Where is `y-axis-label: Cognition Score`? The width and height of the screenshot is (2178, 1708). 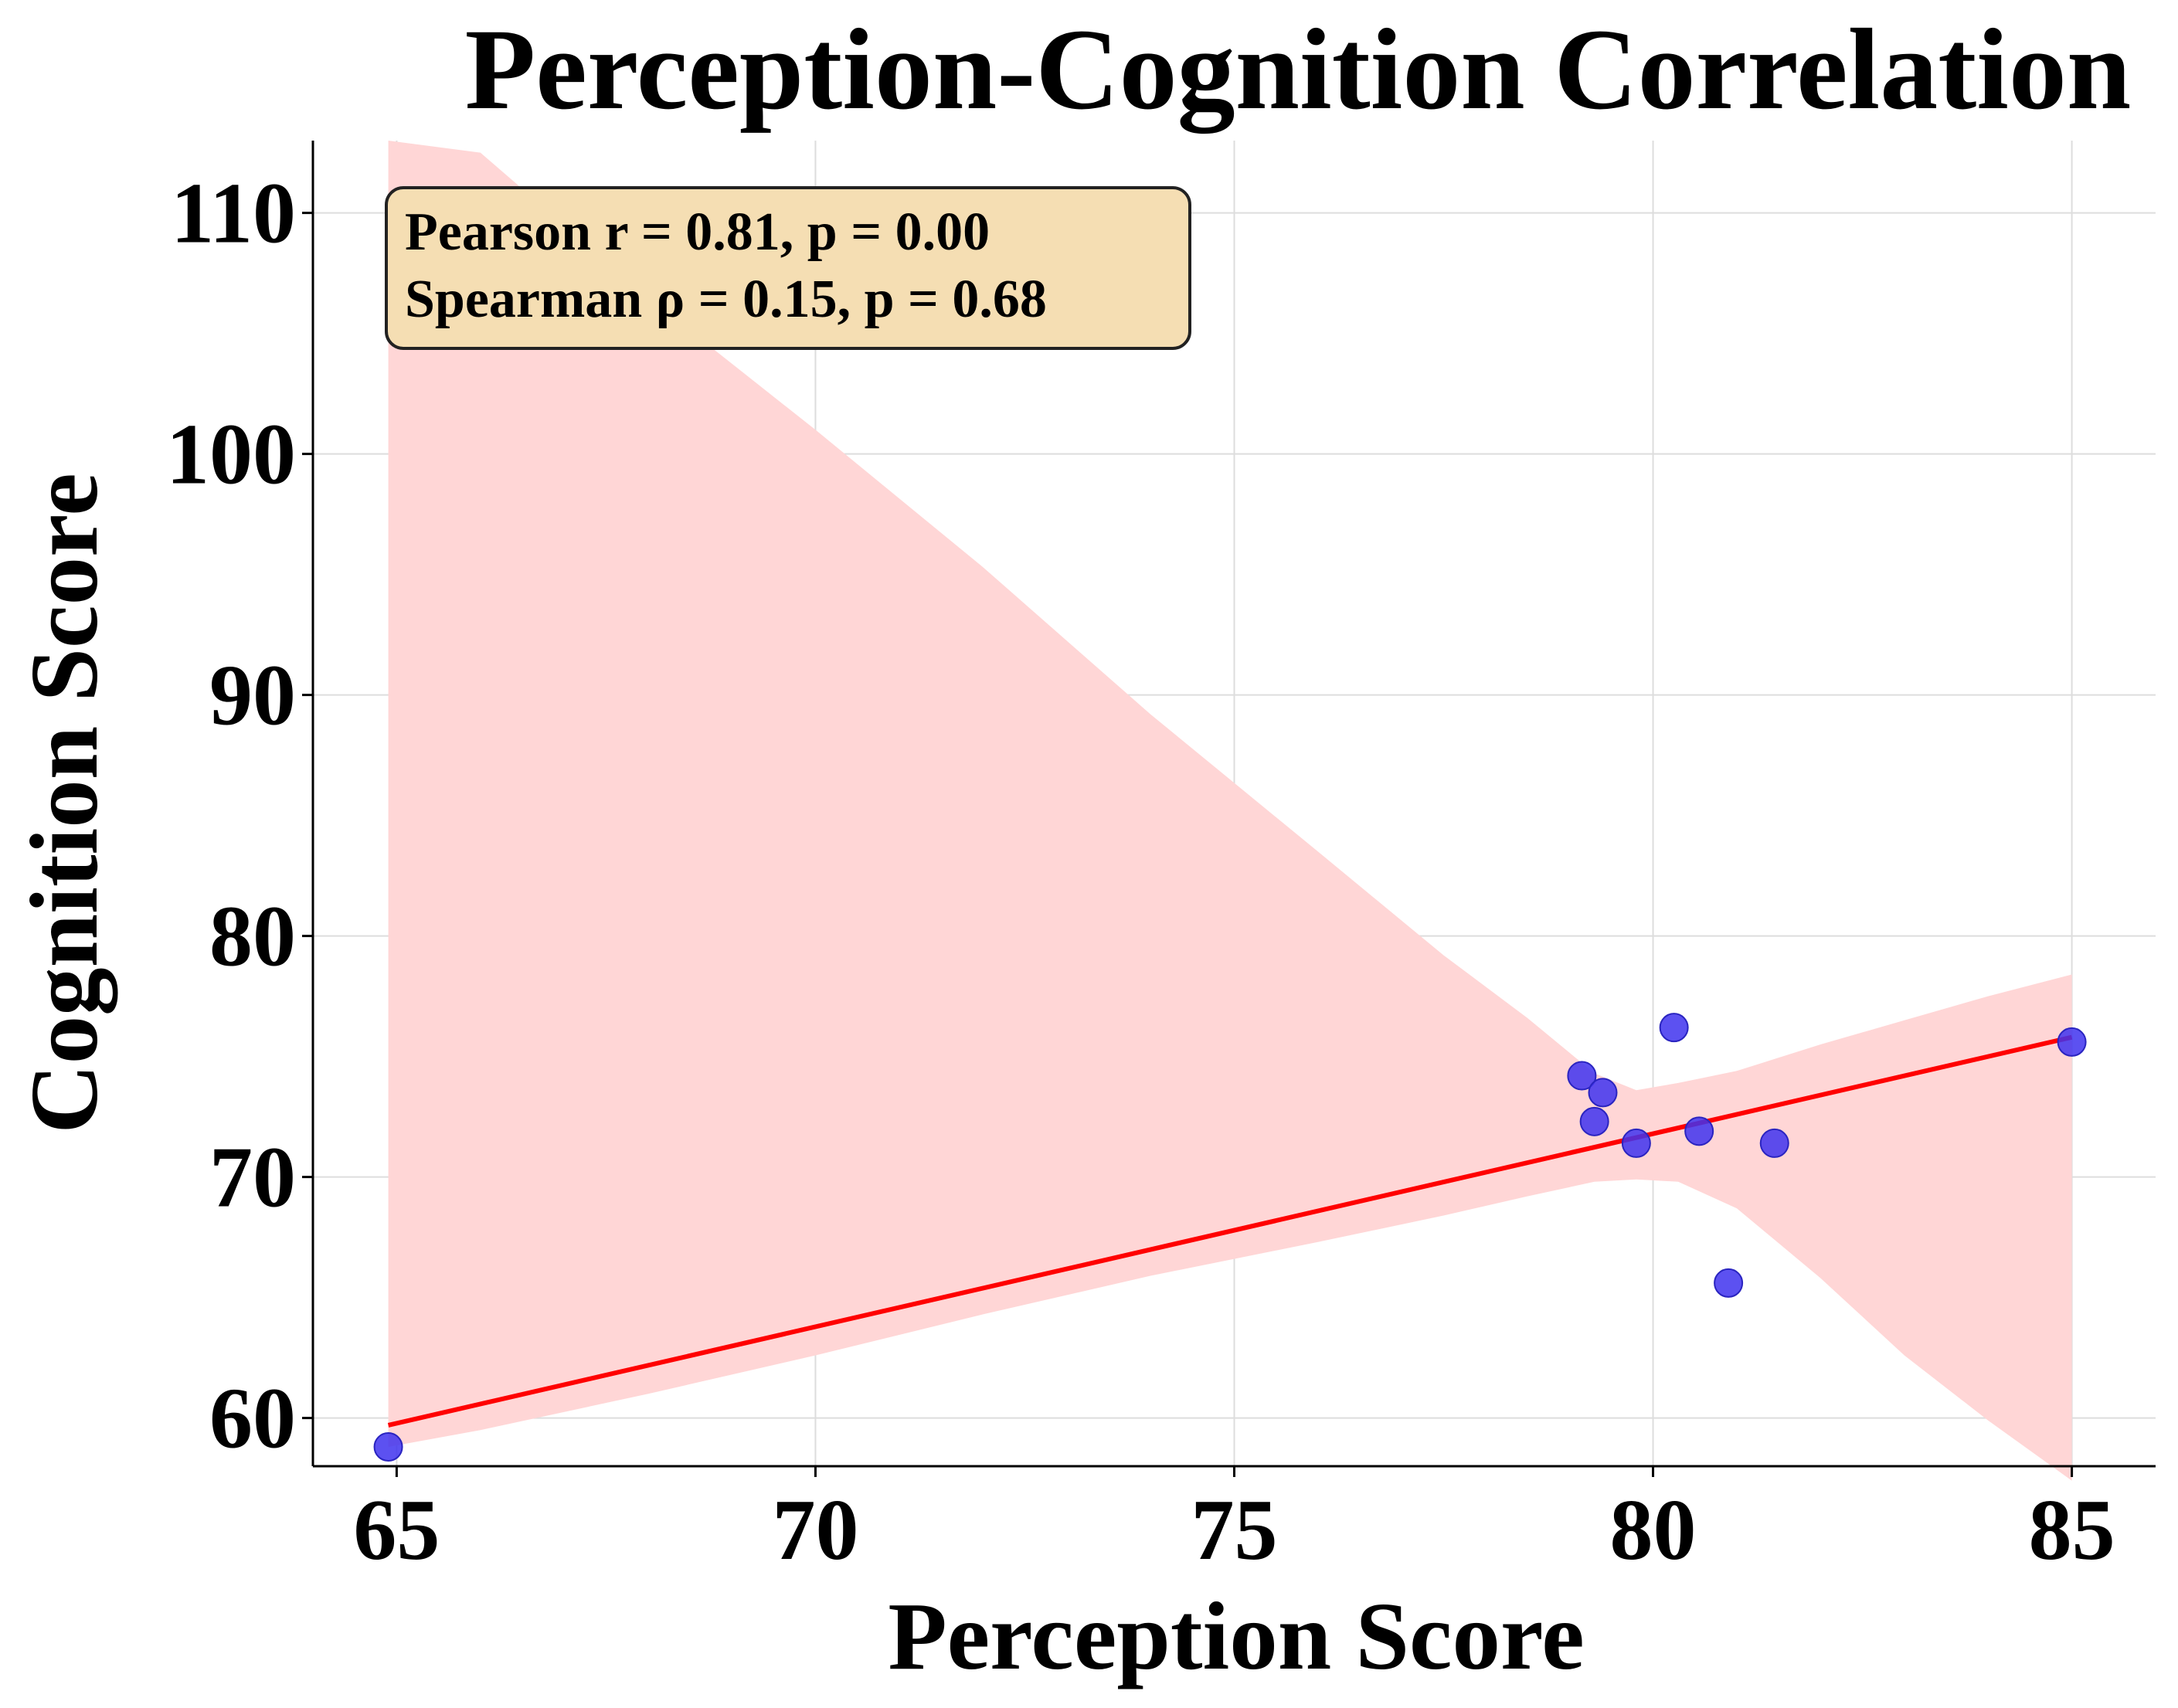 y-axis-label: Cognition Score is located at coordinates (65, 803).